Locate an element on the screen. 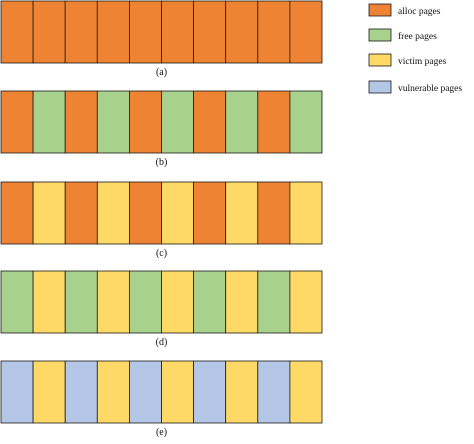 Image resolution: width=474 pixels, height=444 pixels. page-row: (c) is located at coordinates (161, 220).